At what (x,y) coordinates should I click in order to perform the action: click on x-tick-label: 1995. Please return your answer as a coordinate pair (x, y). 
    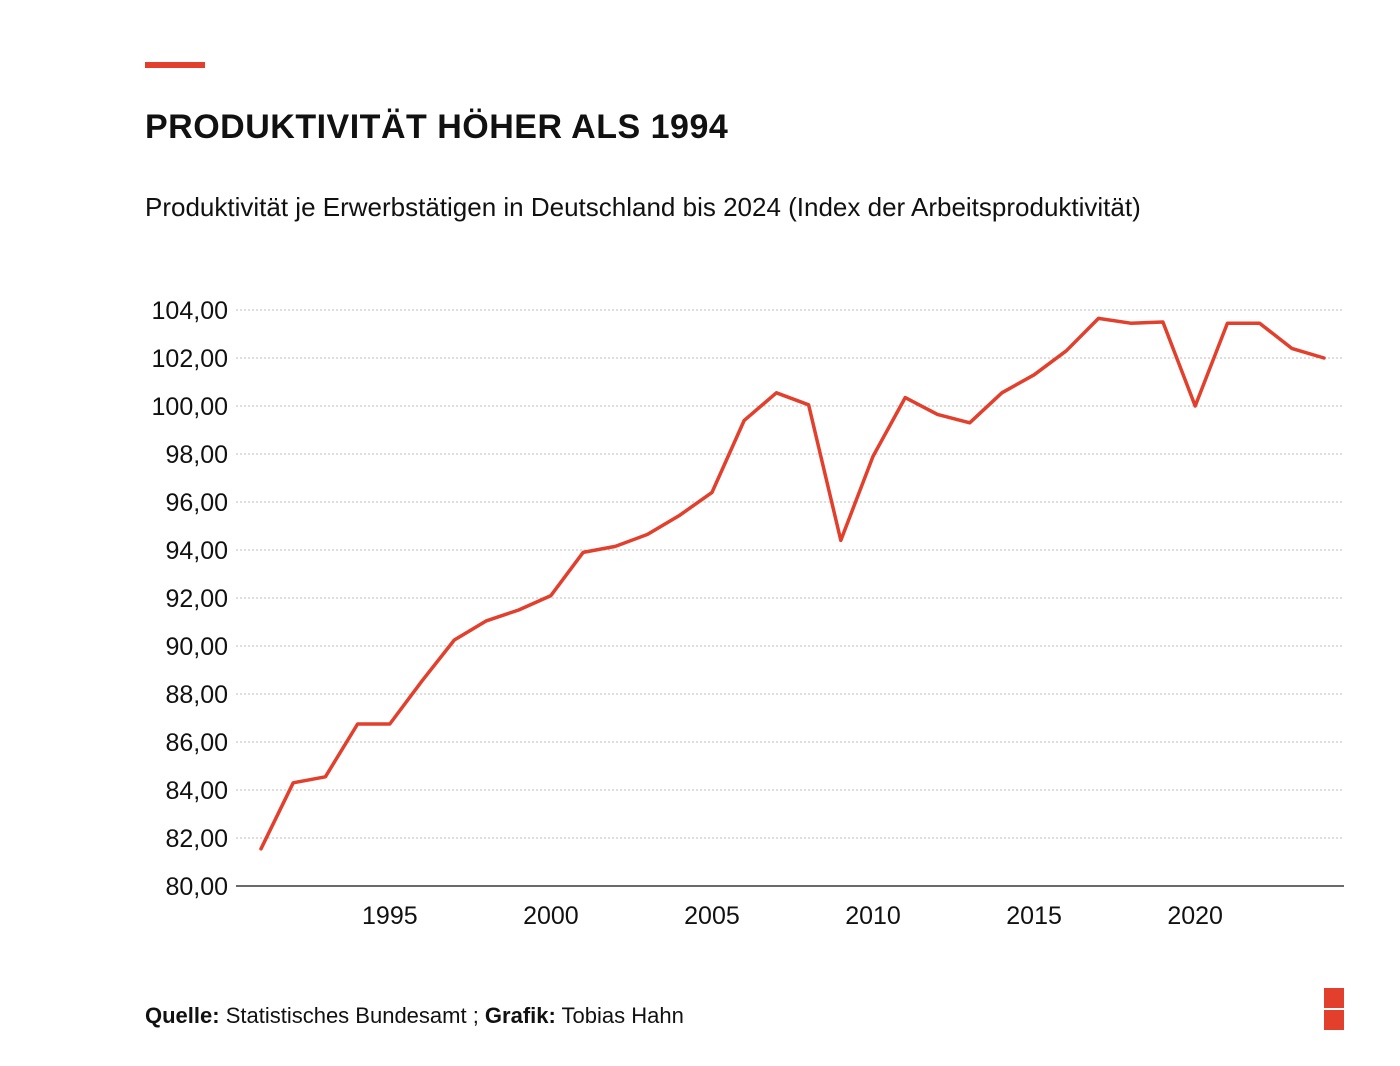
    Looking at the image, I should click on (390, 916).